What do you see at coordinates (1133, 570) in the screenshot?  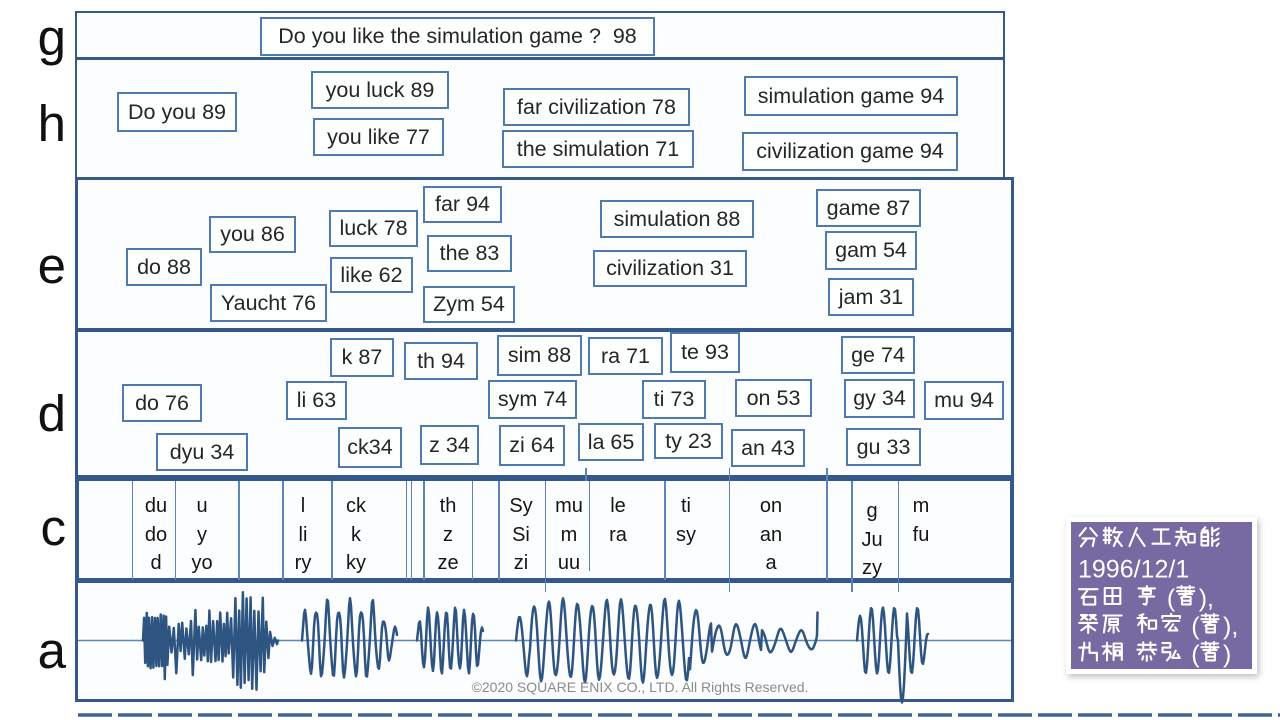 I see `svg-text: 1996/12/1` at bounding box center [1133, 570].